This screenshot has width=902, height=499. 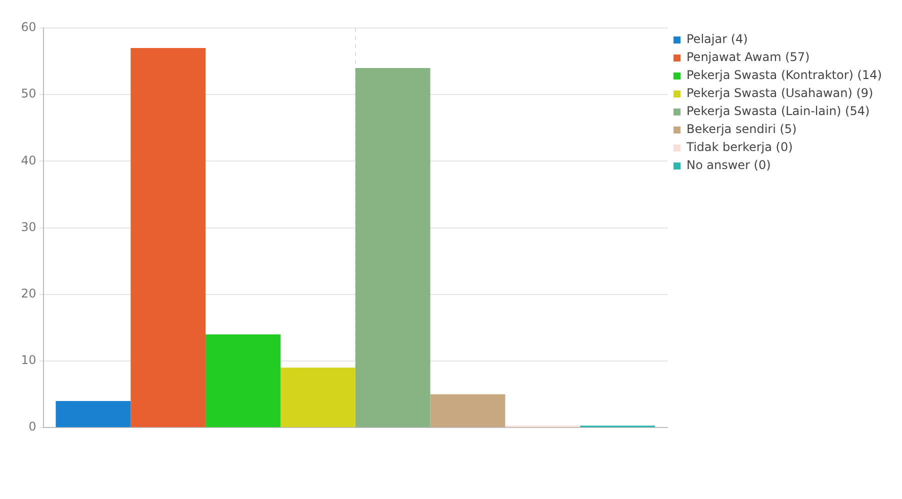 I want to click on y-tick-label: 40, so click(x=28, y=160).